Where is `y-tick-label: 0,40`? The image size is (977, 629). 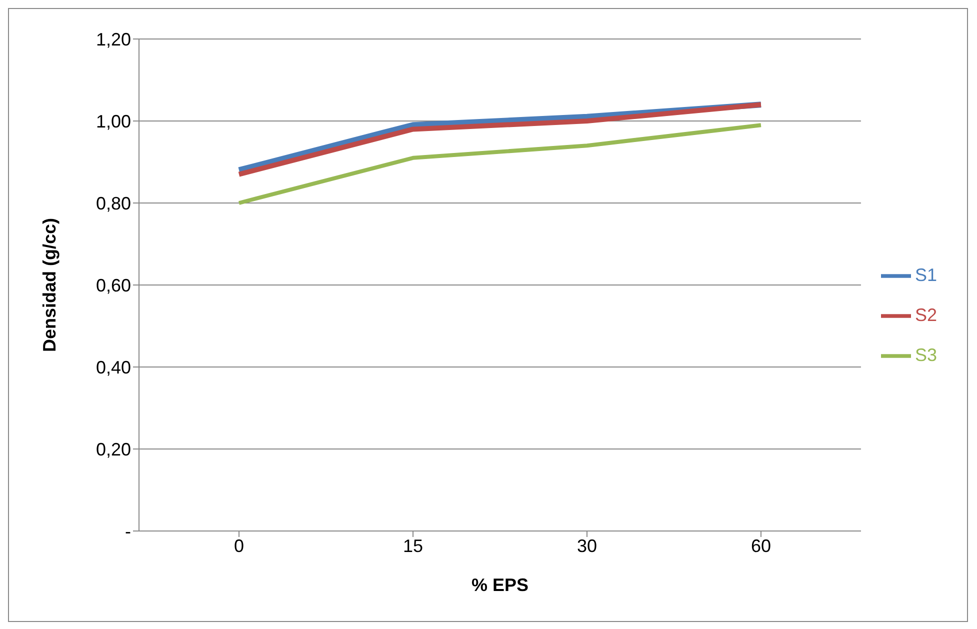 y-tick-label: 0,40 is located at coordinates (113, 367).